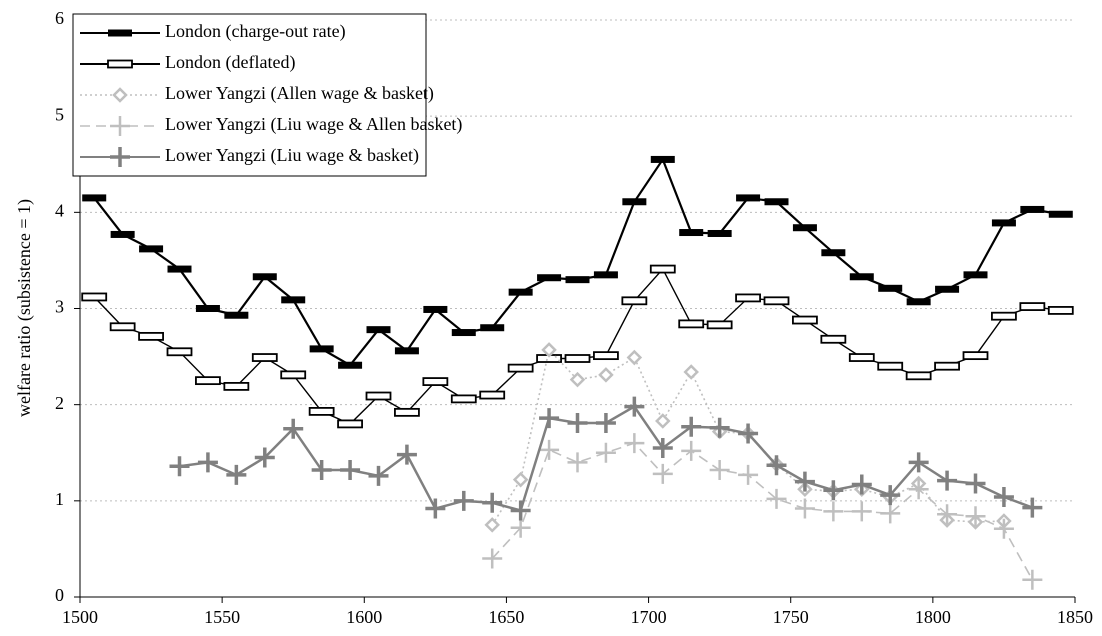 The image size is (1102, 636). Describe the element at coordinates (649, 617) in the screenshot. I see `x-tick-label: 1700` at that location.